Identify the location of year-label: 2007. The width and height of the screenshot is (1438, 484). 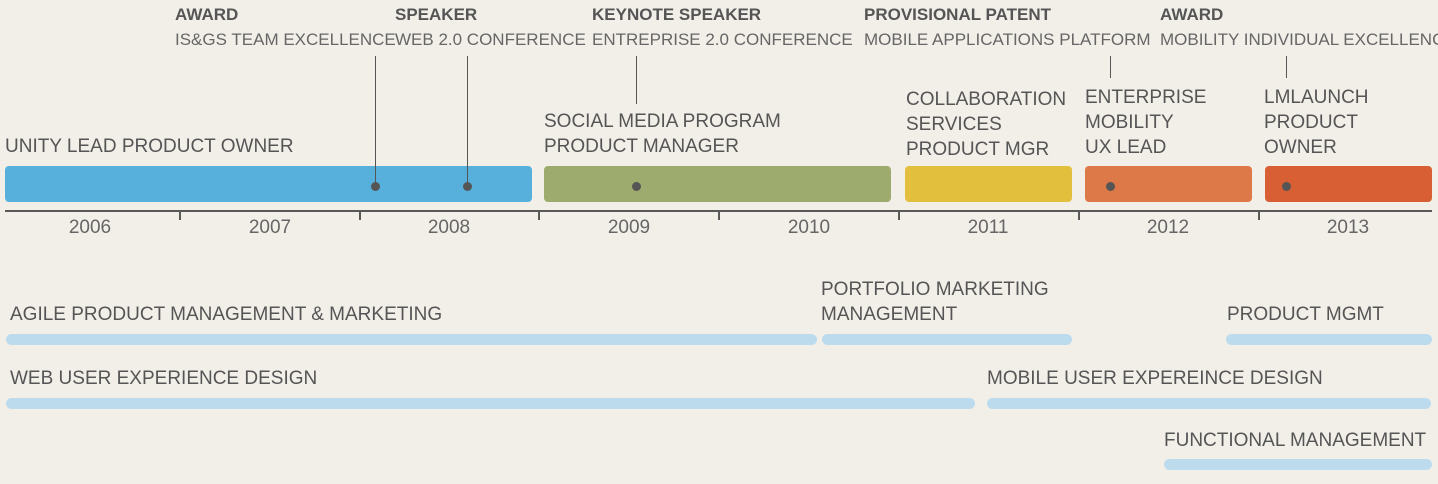
(270, 227).